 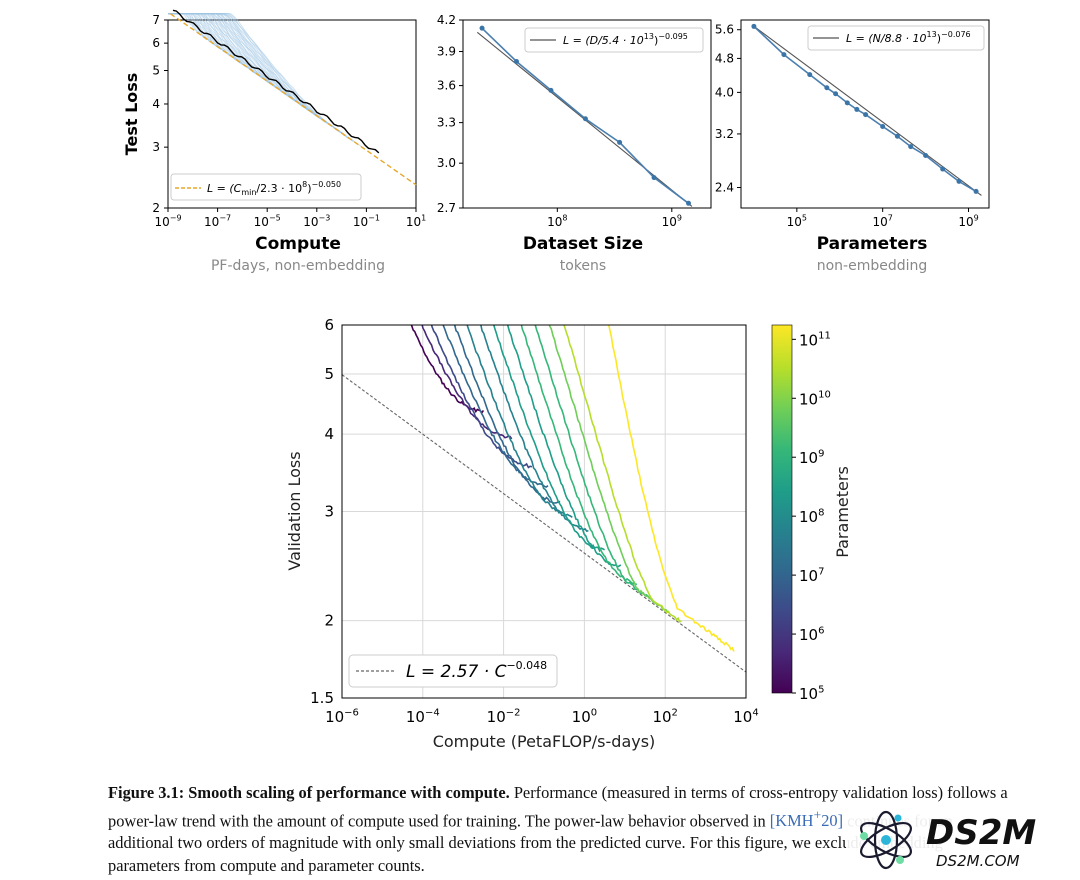 I want to click on frontier-curve, so click(x=276, y=81).